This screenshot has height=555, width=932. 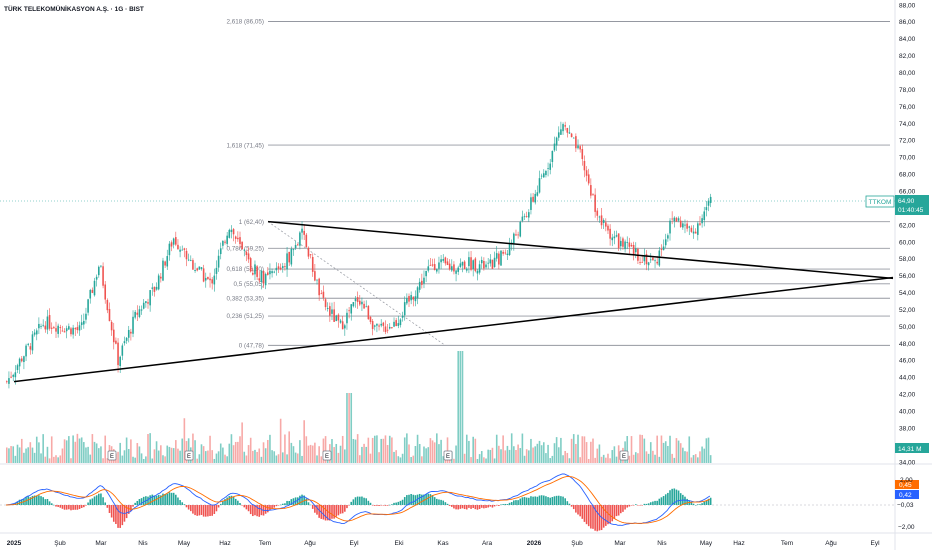 I want to click on time-label: Ara, so click(x=487, y=543).